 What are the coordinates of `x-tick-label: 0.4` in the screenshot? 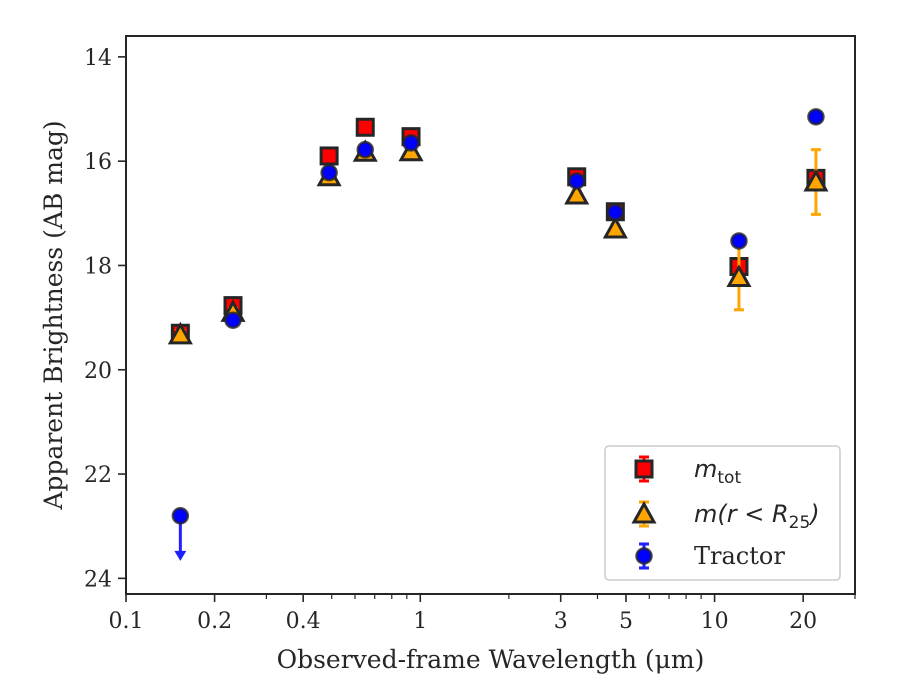 It's located at (303, 621).